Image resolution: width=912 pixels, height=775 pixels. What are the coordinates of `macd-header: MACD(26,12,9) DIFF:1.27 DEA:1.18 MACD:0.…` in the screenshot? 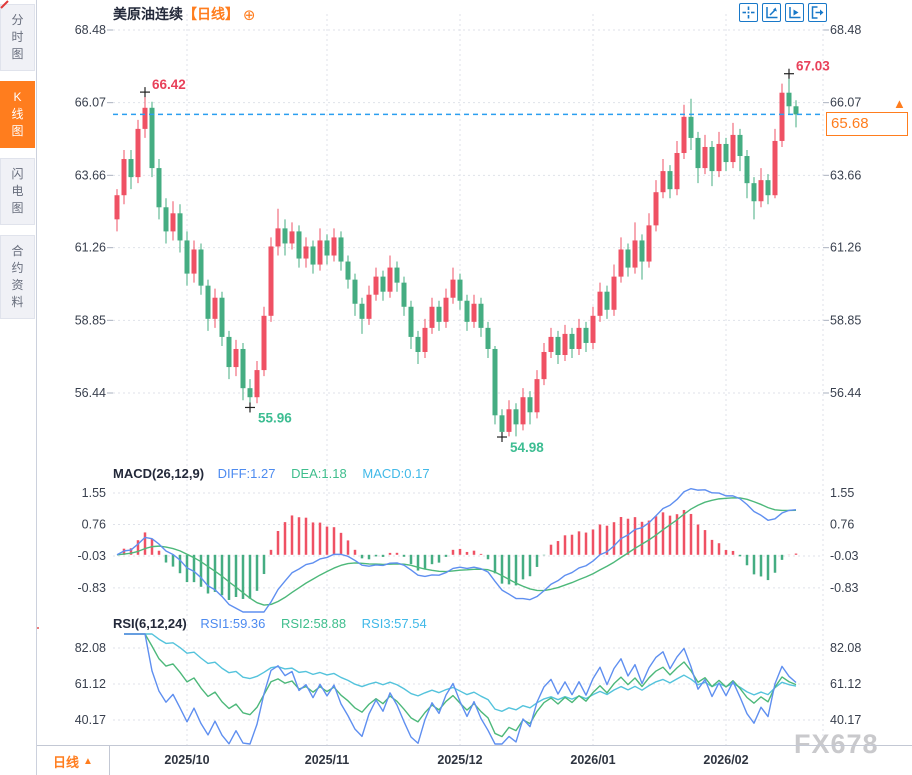 It's located at (271, 473).